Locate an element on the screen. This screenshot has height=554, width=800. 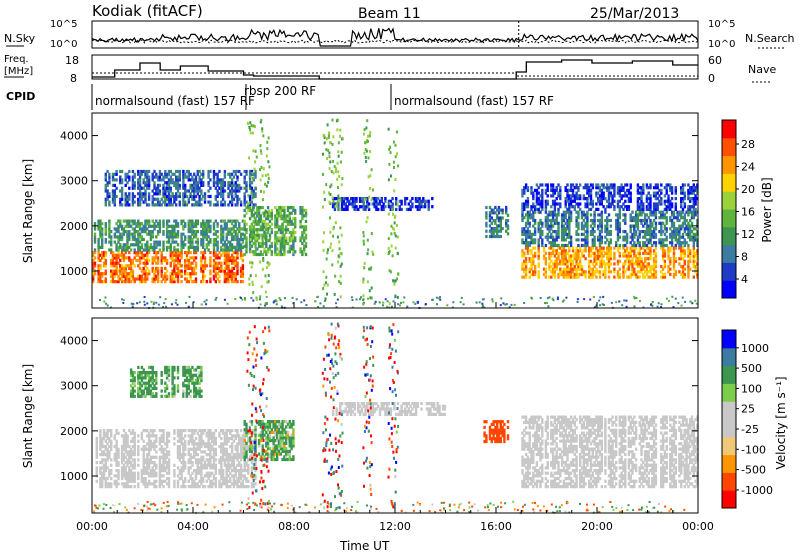
freq-label-1: Freq. is located at coordinates (16, 59).